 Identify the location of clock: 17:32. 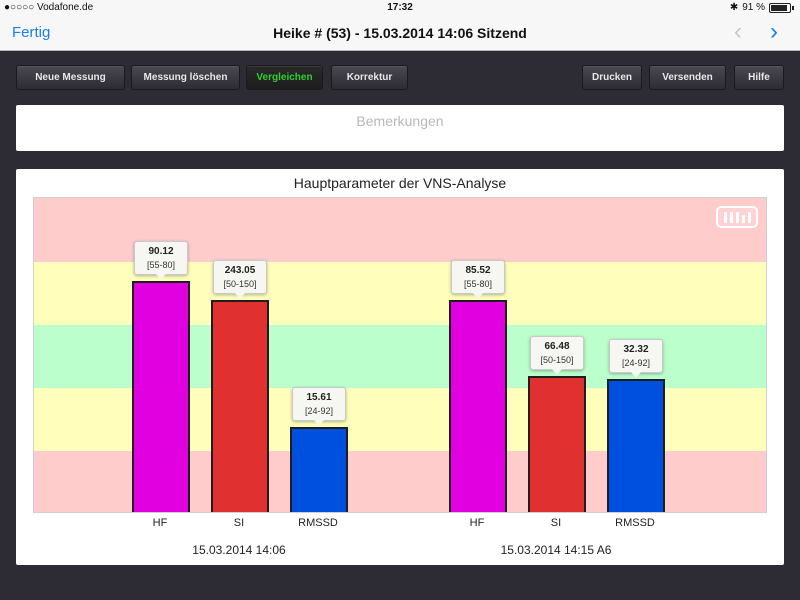
(400, 7).